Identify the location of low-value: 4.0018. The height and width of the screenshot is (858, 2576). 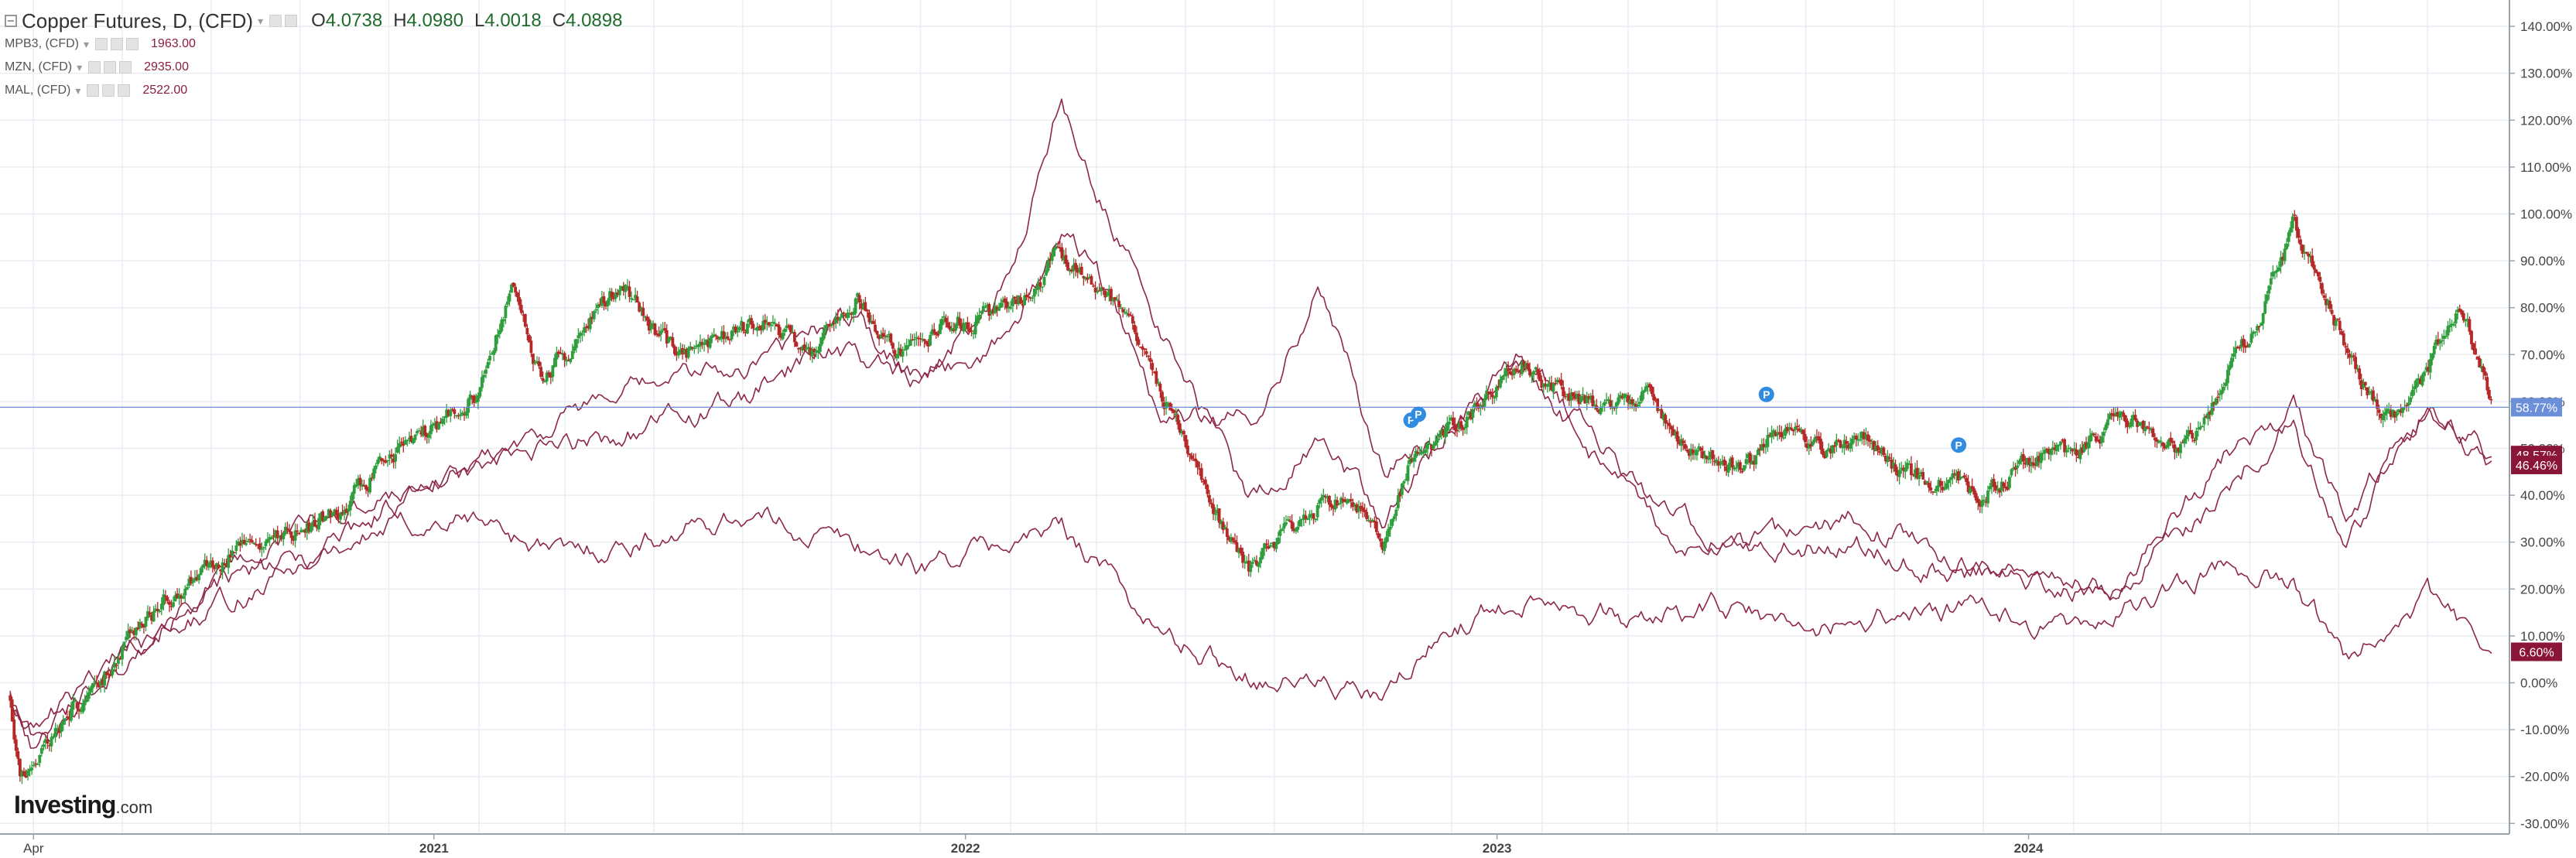
(513, 20).